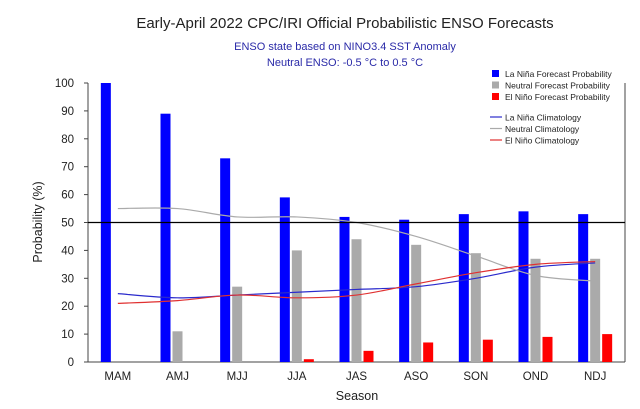  Describe the element at coordinates (558, 97) in the screenshot. I see `legend-label: El Niño Forecast Probability` at that location.